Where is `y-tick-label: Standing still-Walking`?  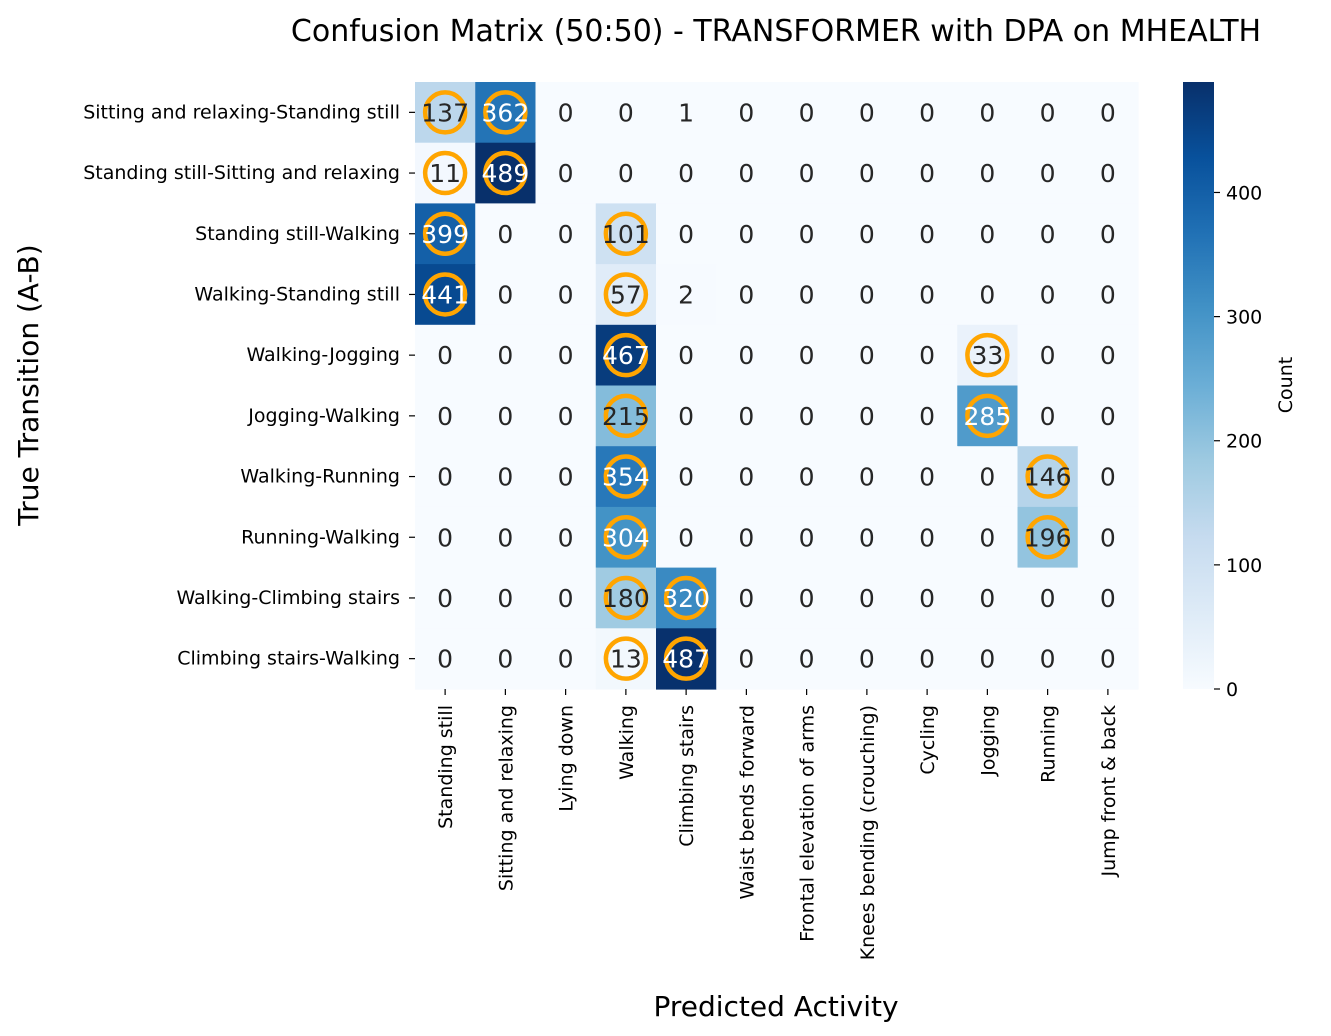 y-tick-label: Standing still-Walking is located at coordinates (297, 234).